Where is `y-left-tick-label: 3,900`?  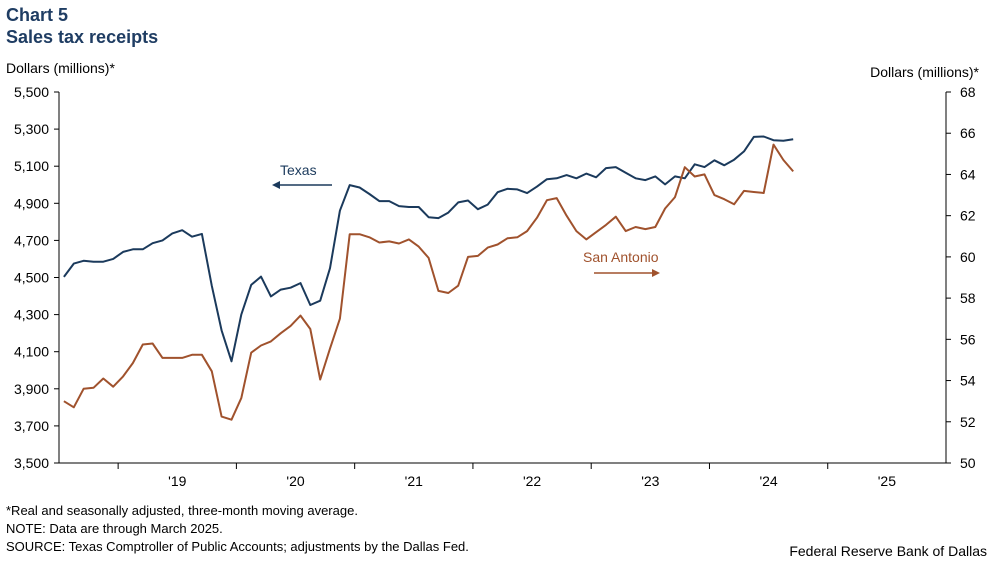 y-left-tick-label: 3,900 is located at coordinates (31, 389).